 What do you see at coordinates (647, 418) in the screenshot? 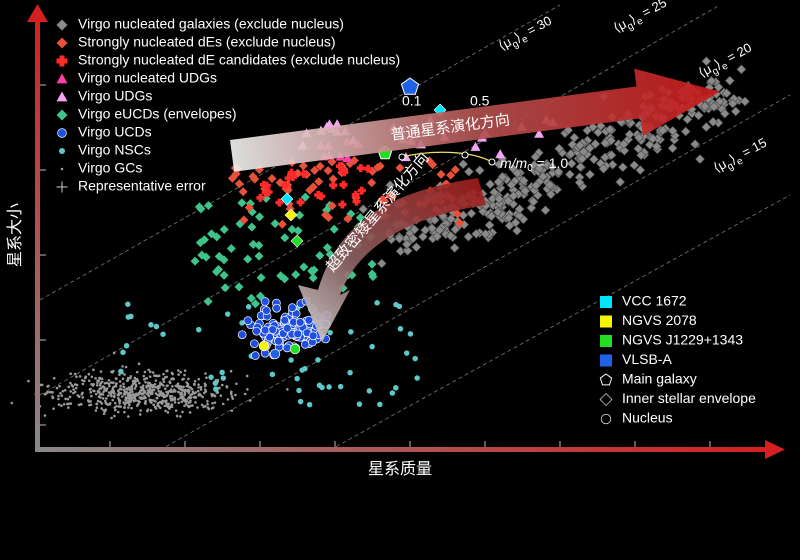
I see `legend-label: Nucleus` at bounding box center [647, 418].